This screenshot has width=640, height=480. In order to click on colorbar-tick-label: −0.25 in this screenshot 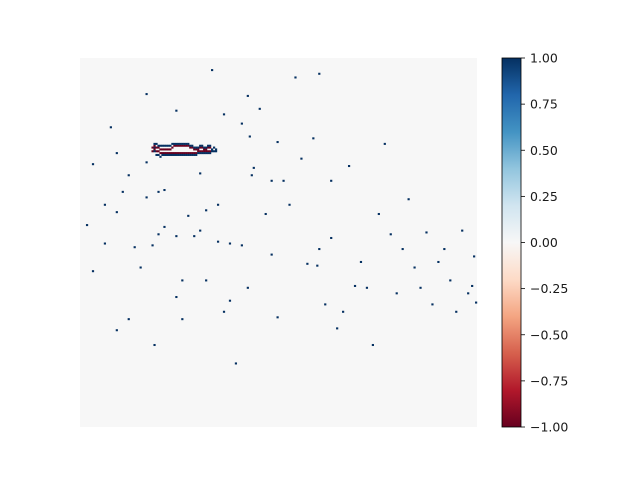, I will do `click(549, 288)`.